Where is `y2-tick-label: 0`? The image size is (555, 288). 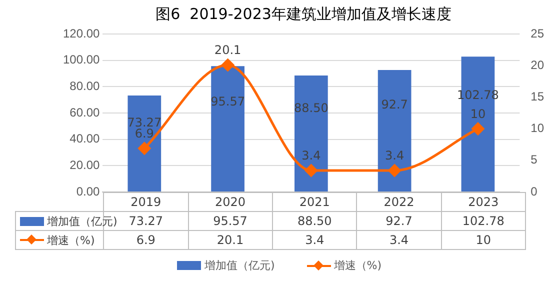 y2-tick-label: 0 is located at coordinates (534, 191).